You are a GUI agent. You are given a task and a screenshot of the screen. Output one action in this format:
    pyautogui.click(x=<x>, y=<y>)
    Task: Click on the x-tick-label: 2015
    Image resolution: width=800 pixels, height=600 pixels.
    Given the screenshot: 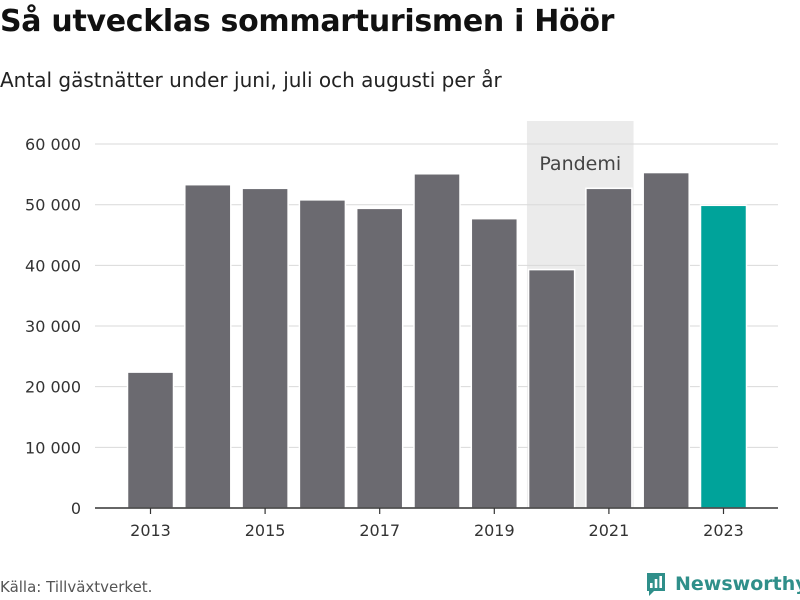 What is the action you would take?
    pyautogui.click(x=265, y=530)
    